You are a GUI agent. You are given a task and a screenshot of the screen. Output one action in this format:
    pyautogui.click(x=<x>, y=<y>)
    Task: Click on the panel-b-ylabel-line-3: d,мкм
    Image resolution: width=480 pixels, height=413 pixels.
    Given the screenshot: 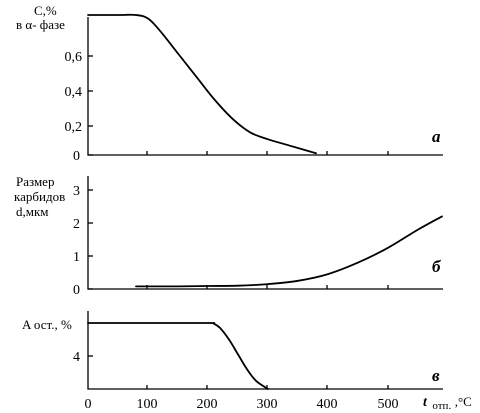 What is the action you would take?
    pyautogui.click(x=32, y=211)
    